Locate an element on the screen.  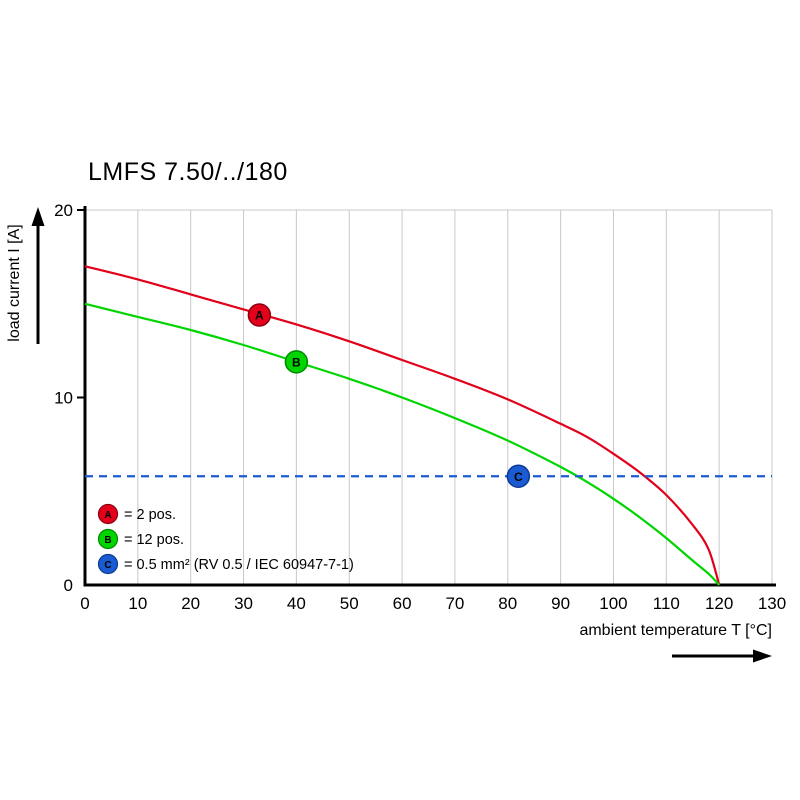
legend-marker-letter-A: A is located at coordinates (107, 515).